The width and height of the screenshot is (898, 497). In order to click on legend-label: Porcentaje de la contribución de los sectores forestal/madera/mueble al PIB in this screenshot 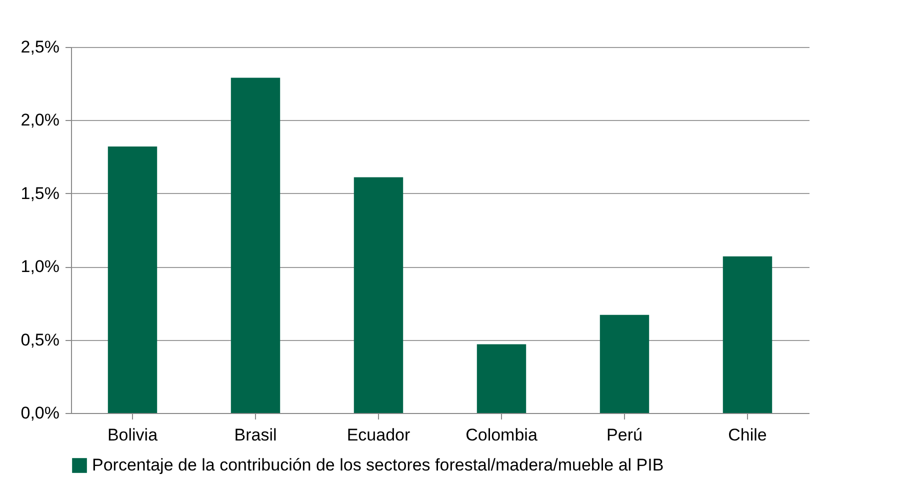, I will do `click(378, 465)`.